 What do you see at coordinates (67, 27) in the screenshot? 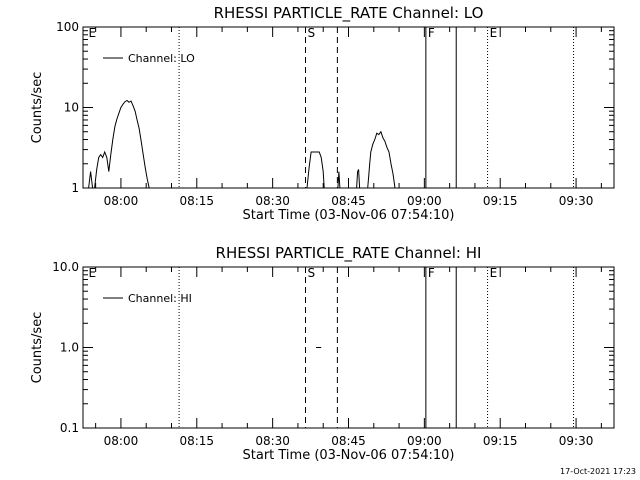
I see `y-tick-label: 100` at bounding box center [67, 27].